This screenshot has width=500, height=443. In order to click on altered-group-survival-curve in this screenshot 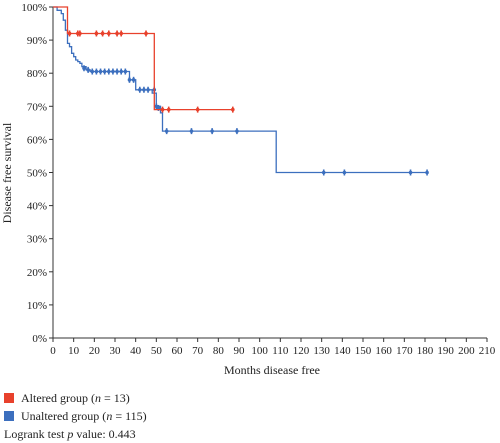, I will do `click(143, 58)`.